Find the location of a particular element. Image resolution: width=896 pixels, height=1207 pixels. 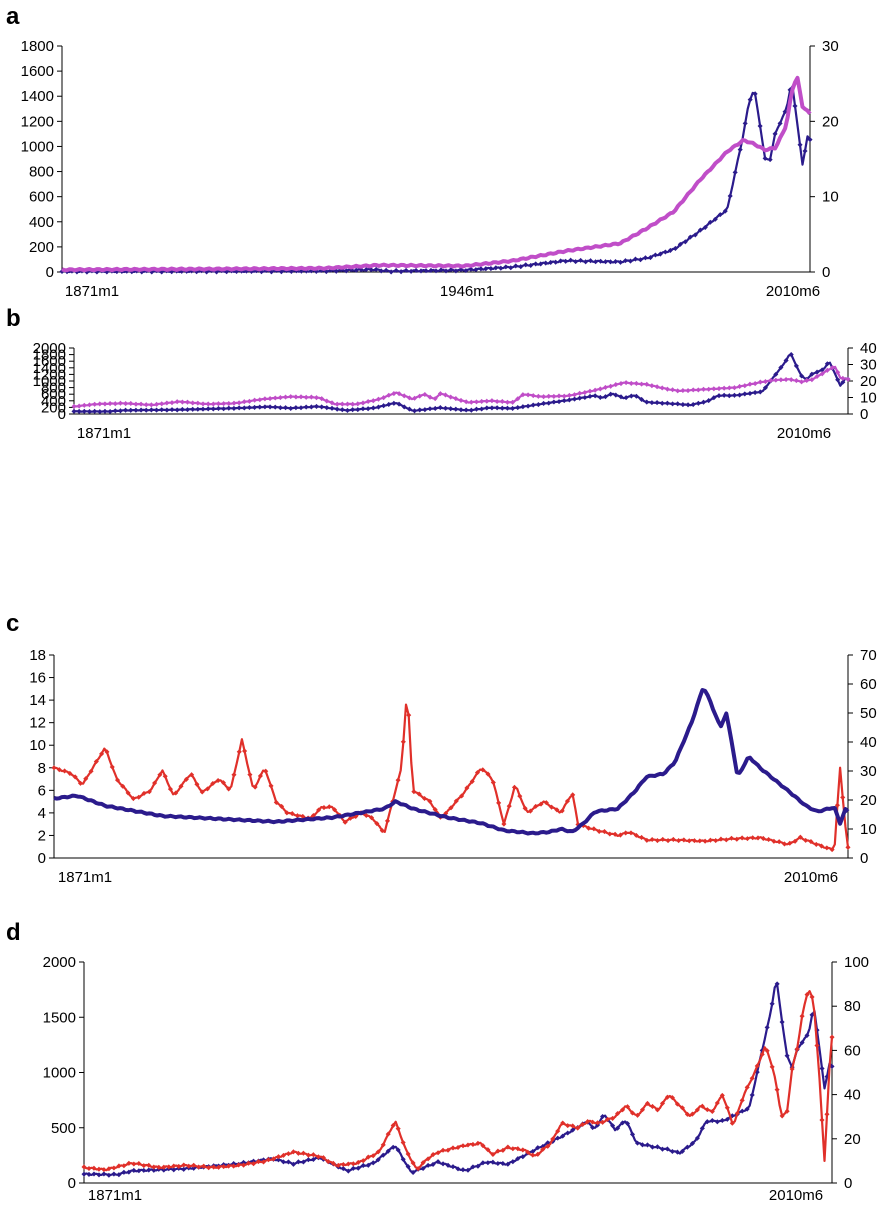

y-left-tick-label: 14 is located at coordinates (37, 700).